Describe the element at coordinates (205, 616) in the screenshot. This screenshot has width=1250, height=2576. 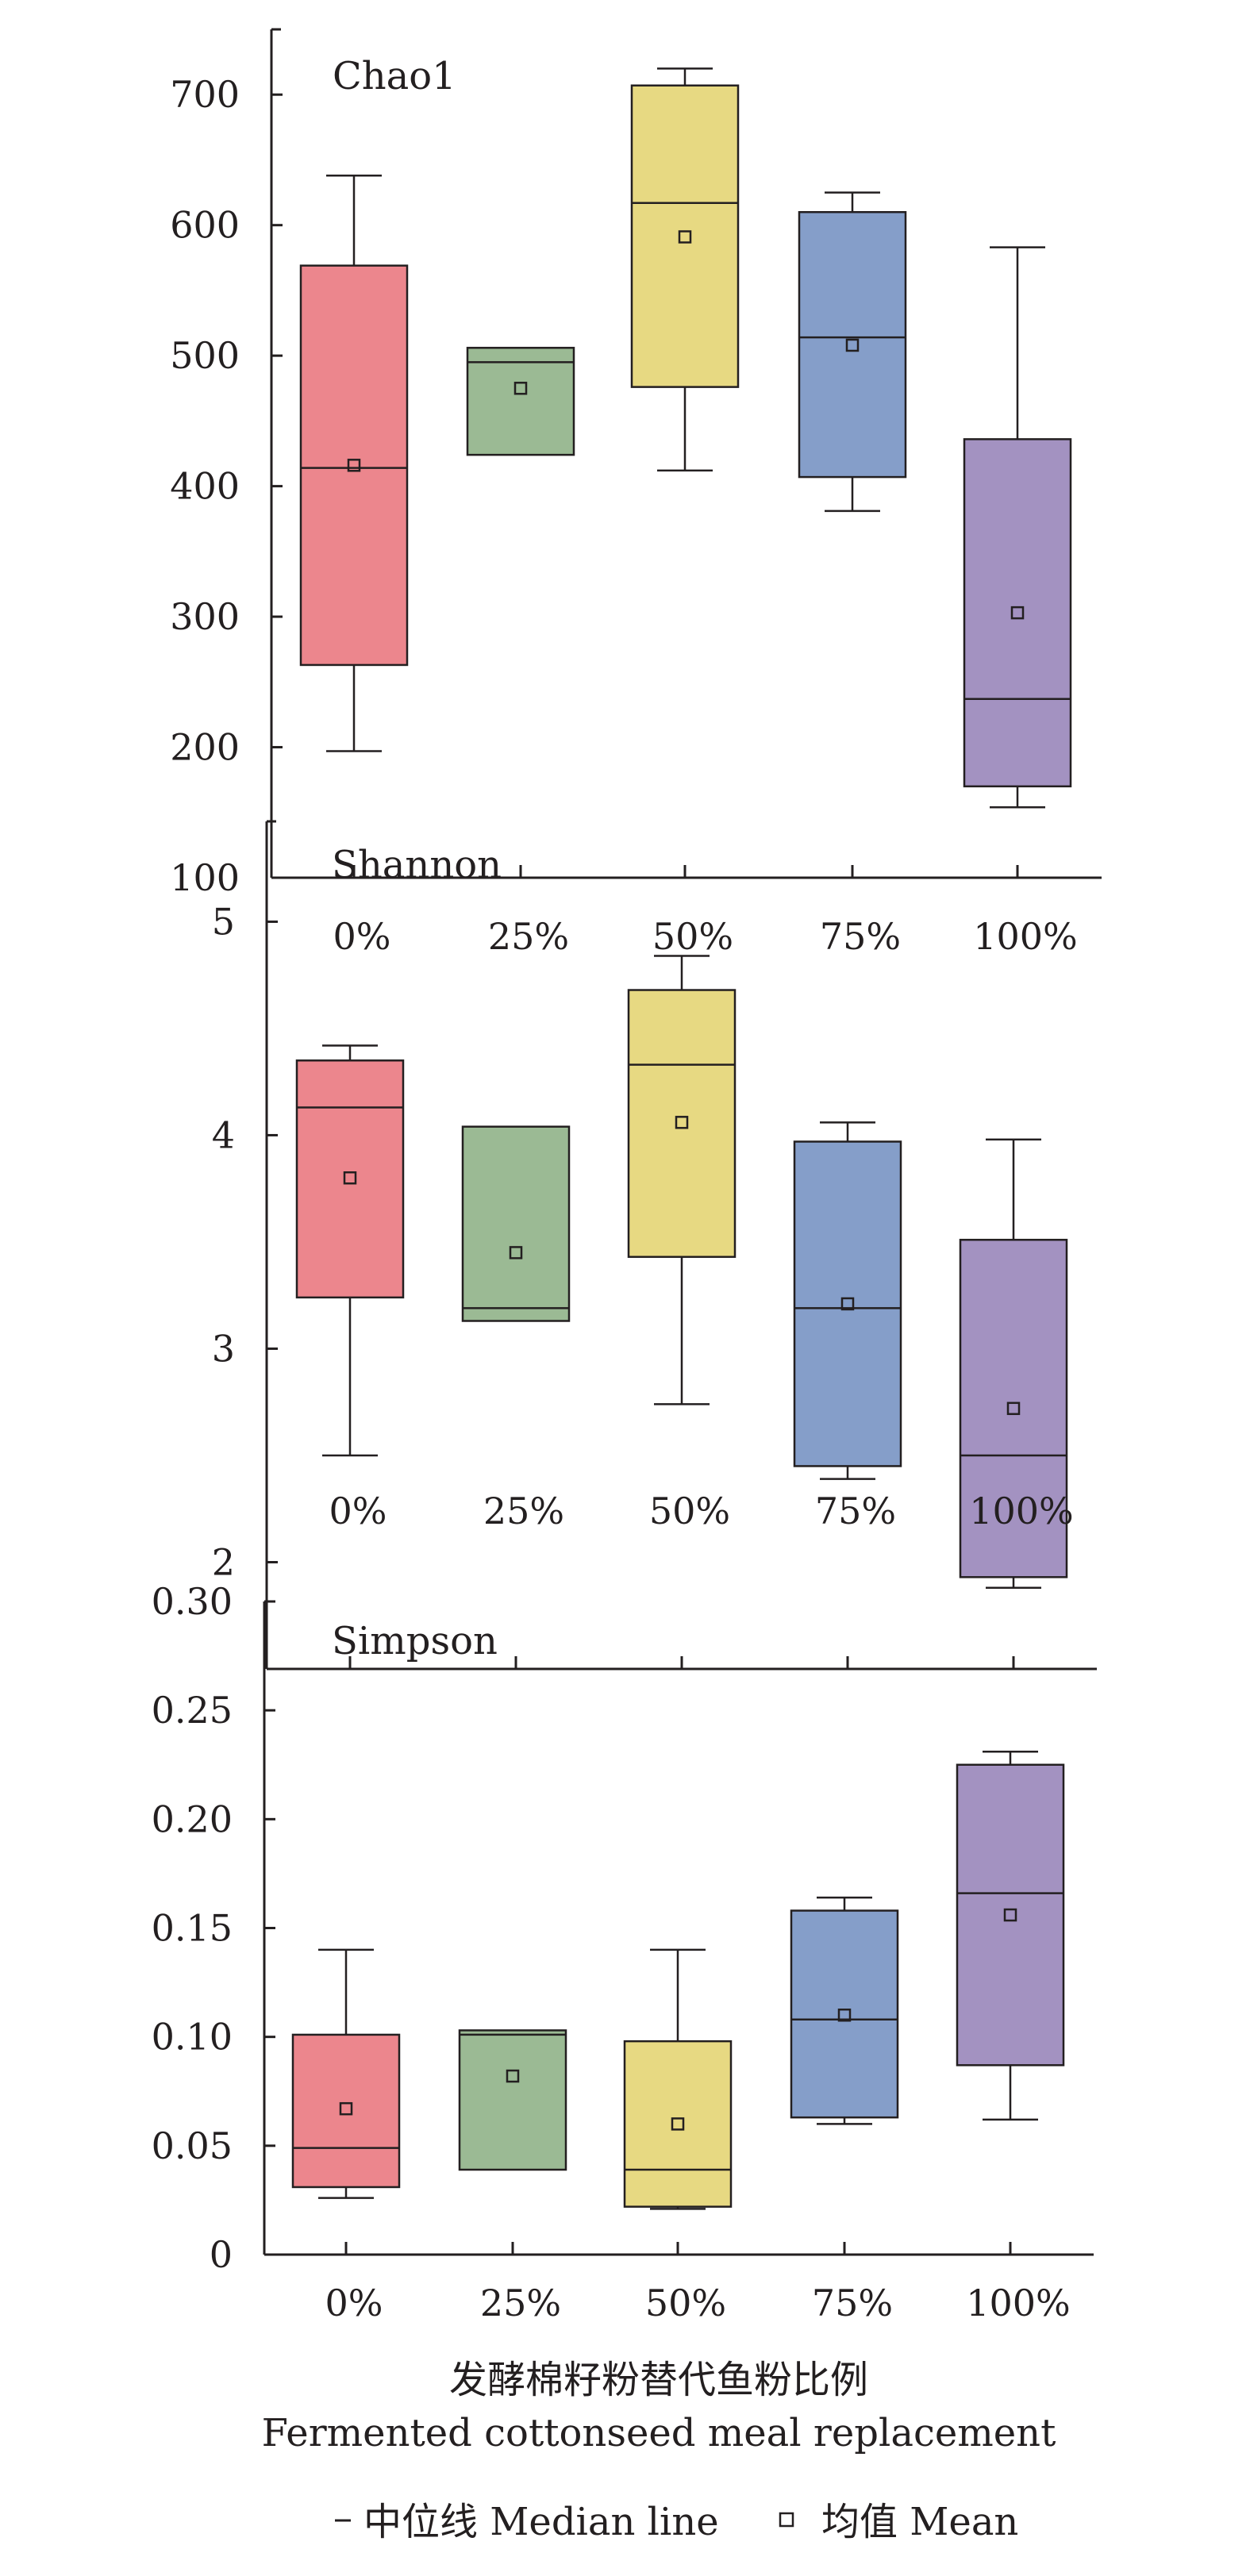
I see `y-tick-label: 300` at that location.